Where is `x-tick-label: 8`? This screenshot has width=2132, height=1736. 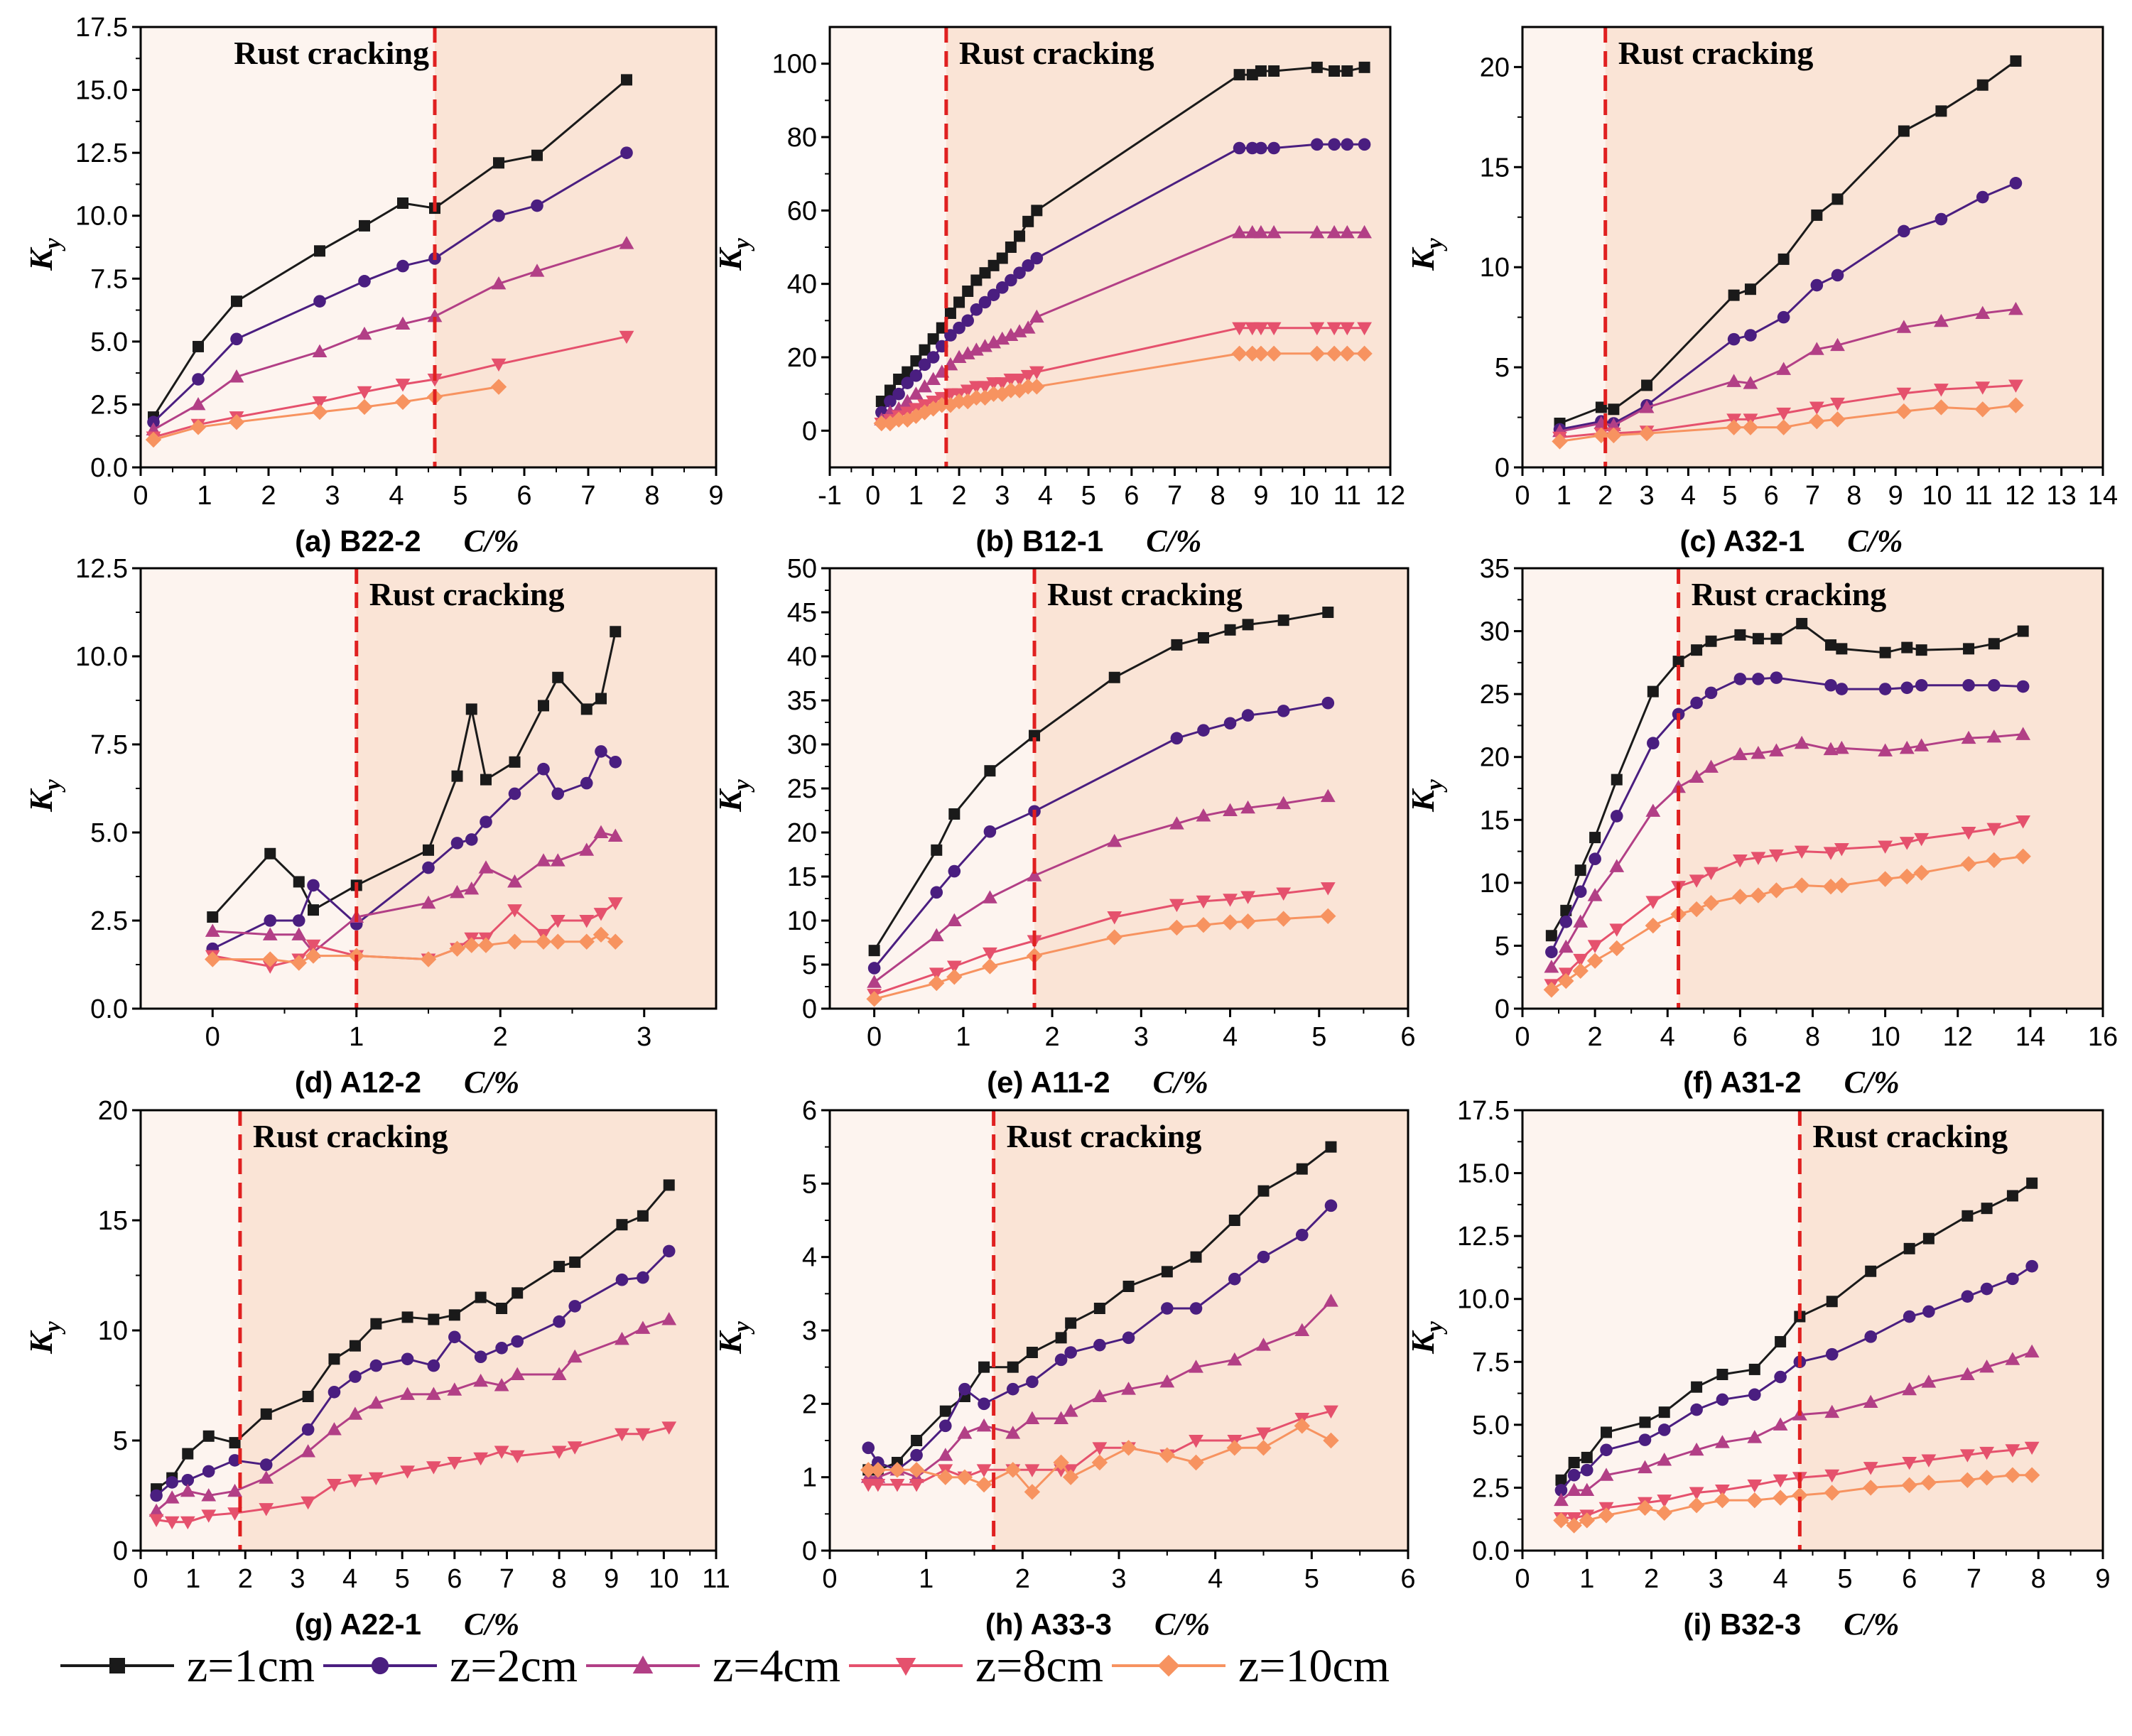
x-tick-label: 8 is located at coordinates (2038, 1579).